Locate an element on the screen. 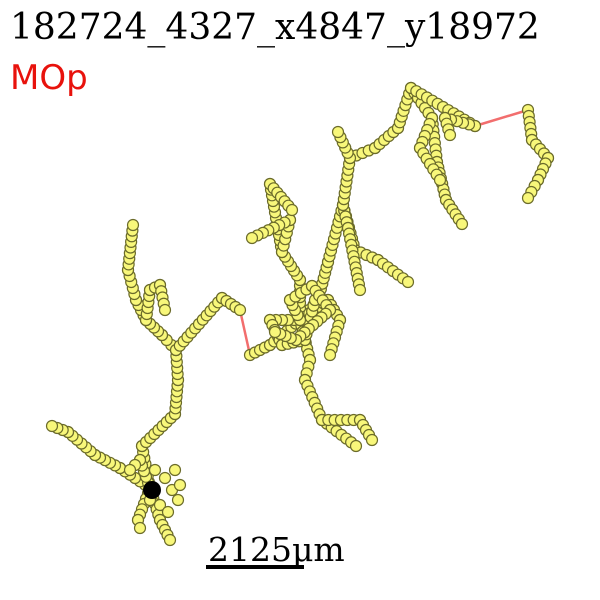  scalebar is located at coordinates (255, 567).